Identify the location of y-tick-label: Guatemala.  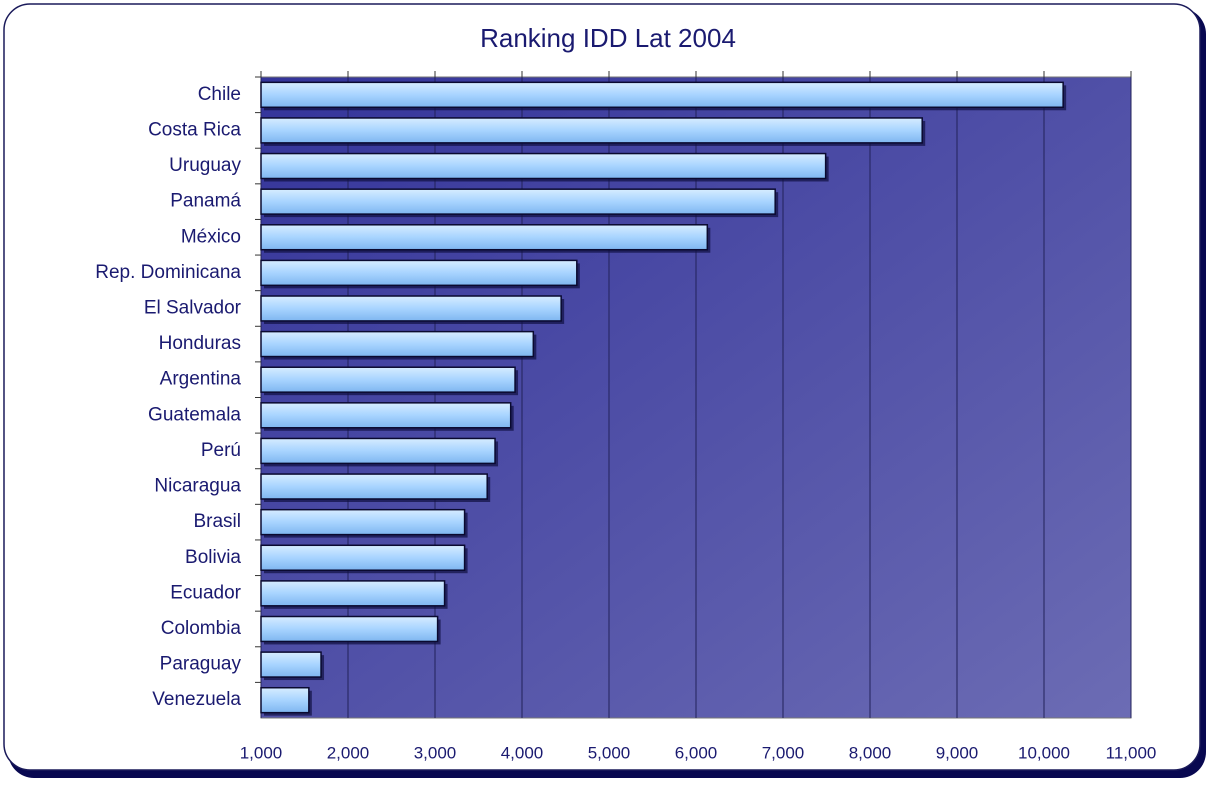
(194, 414).